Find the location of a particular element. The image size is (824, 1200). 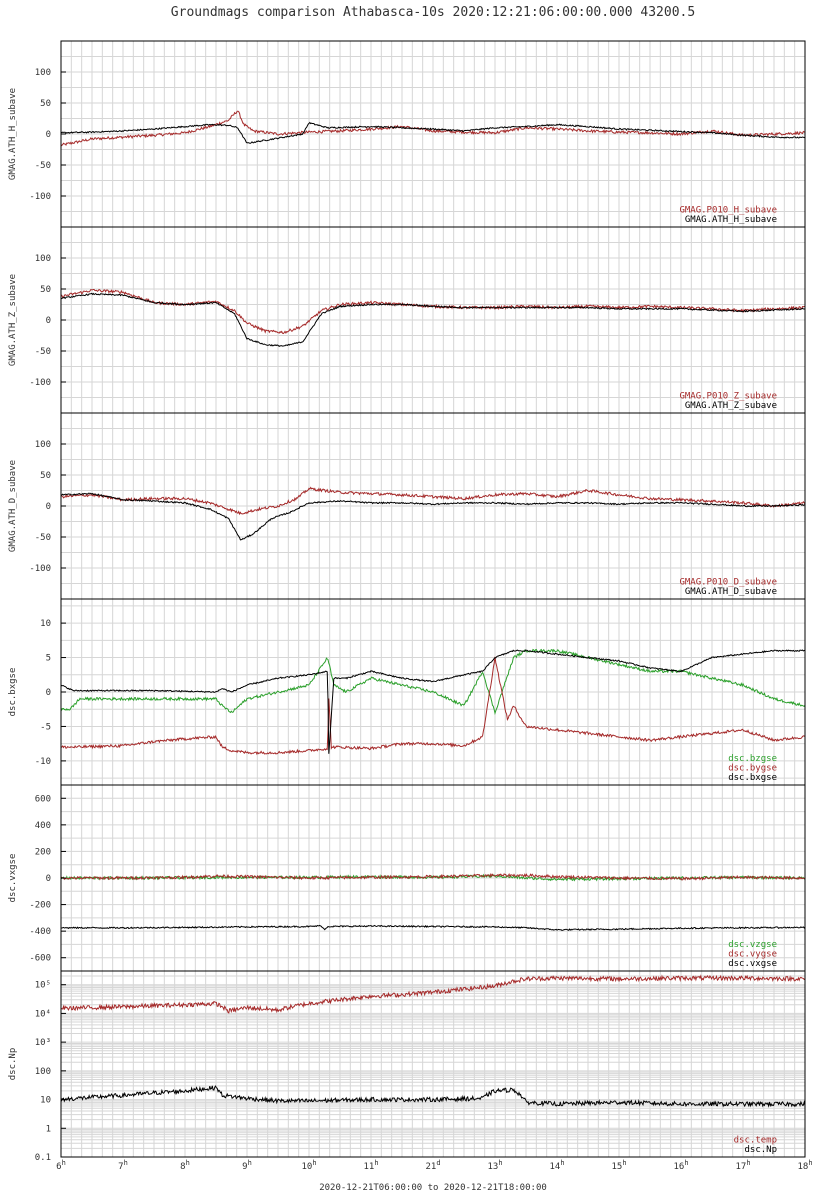

legend-entry: dsc.Np is located at coordinates (760, 1150).